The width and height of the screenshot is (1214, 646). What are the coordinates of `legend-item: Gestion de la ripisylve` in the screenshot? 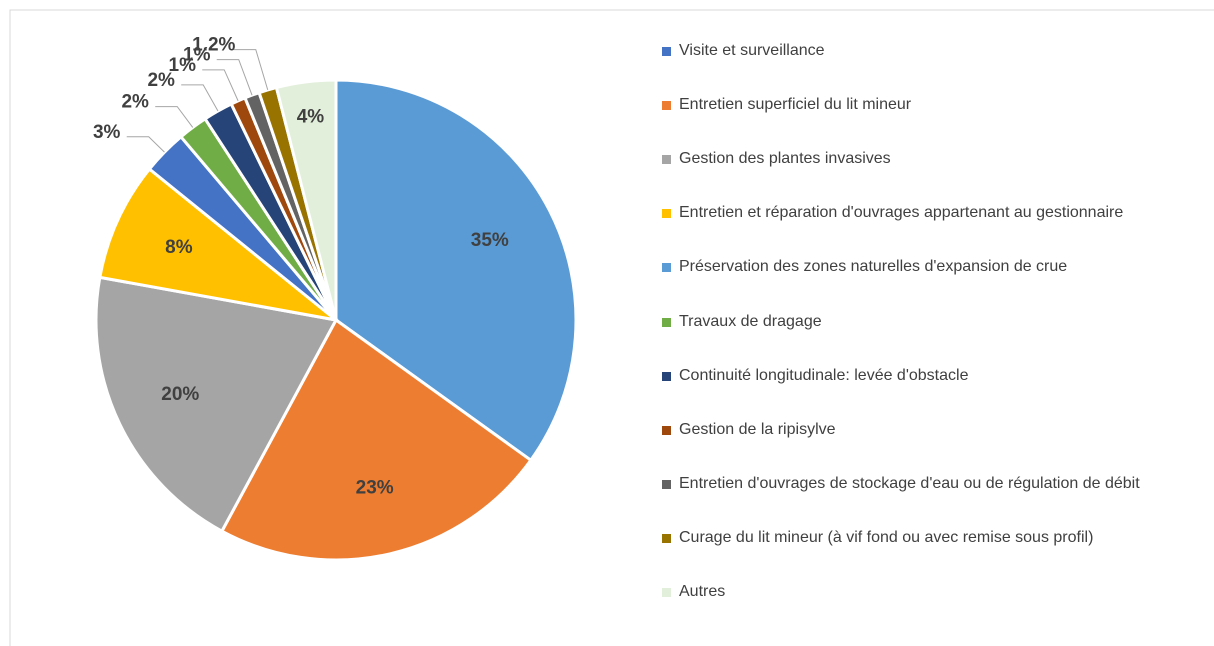 It's located at (932, 430).